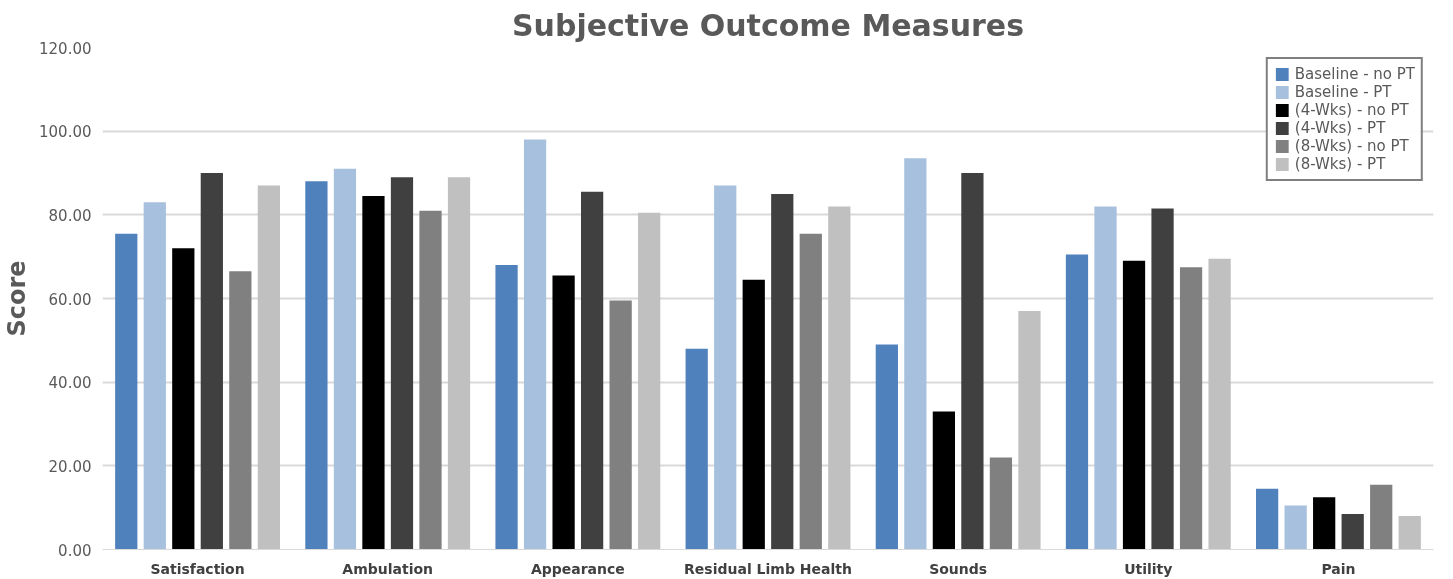 Image resolution: width=1453 pixels, height=579 pixels. I want to click on legend-label: (8-Wks) - no PT, so click(1351, 146).